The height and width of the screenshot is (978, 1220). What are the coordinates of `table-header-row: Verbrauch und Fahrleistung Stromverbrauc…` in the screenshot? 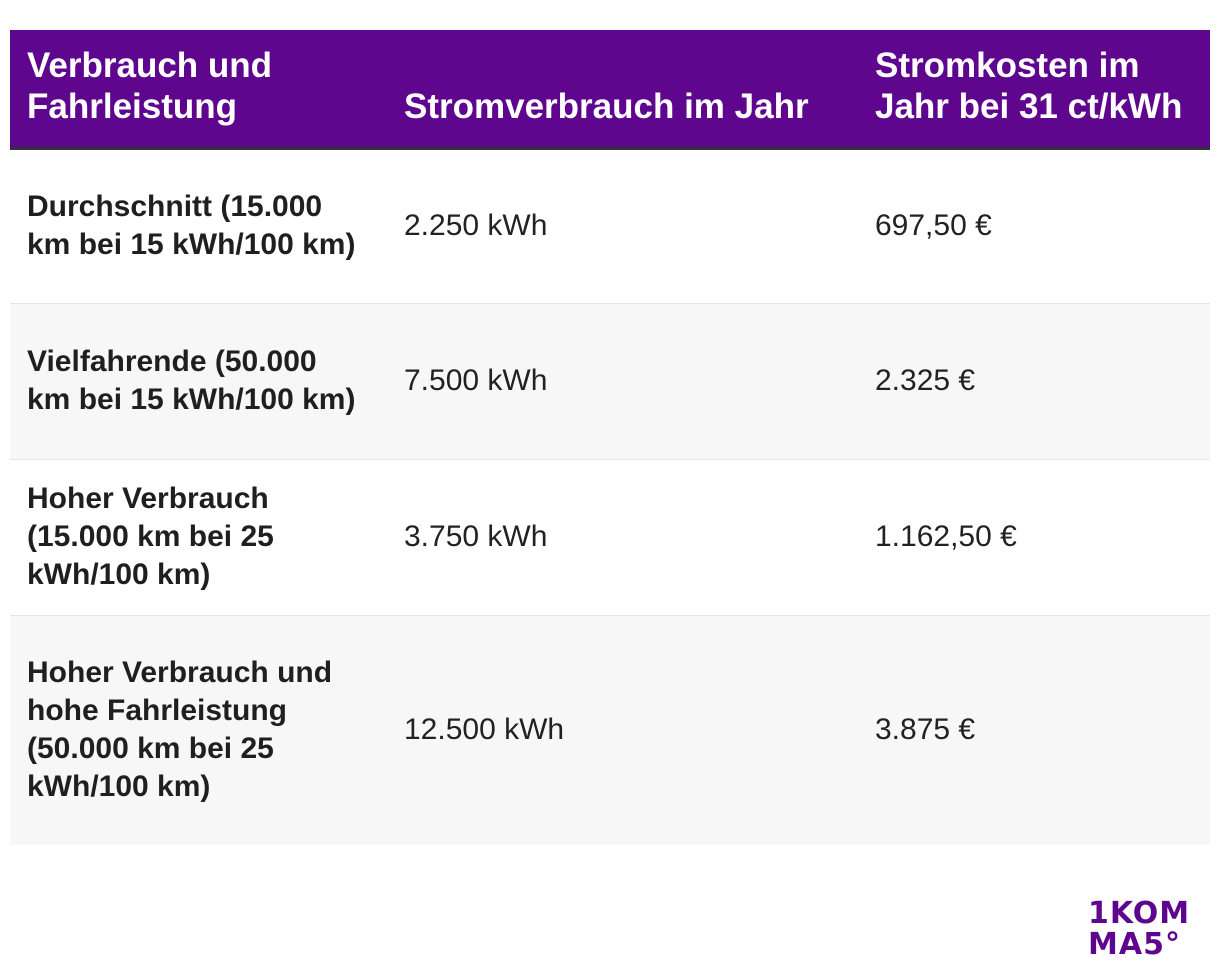 It's located at (610, 89).